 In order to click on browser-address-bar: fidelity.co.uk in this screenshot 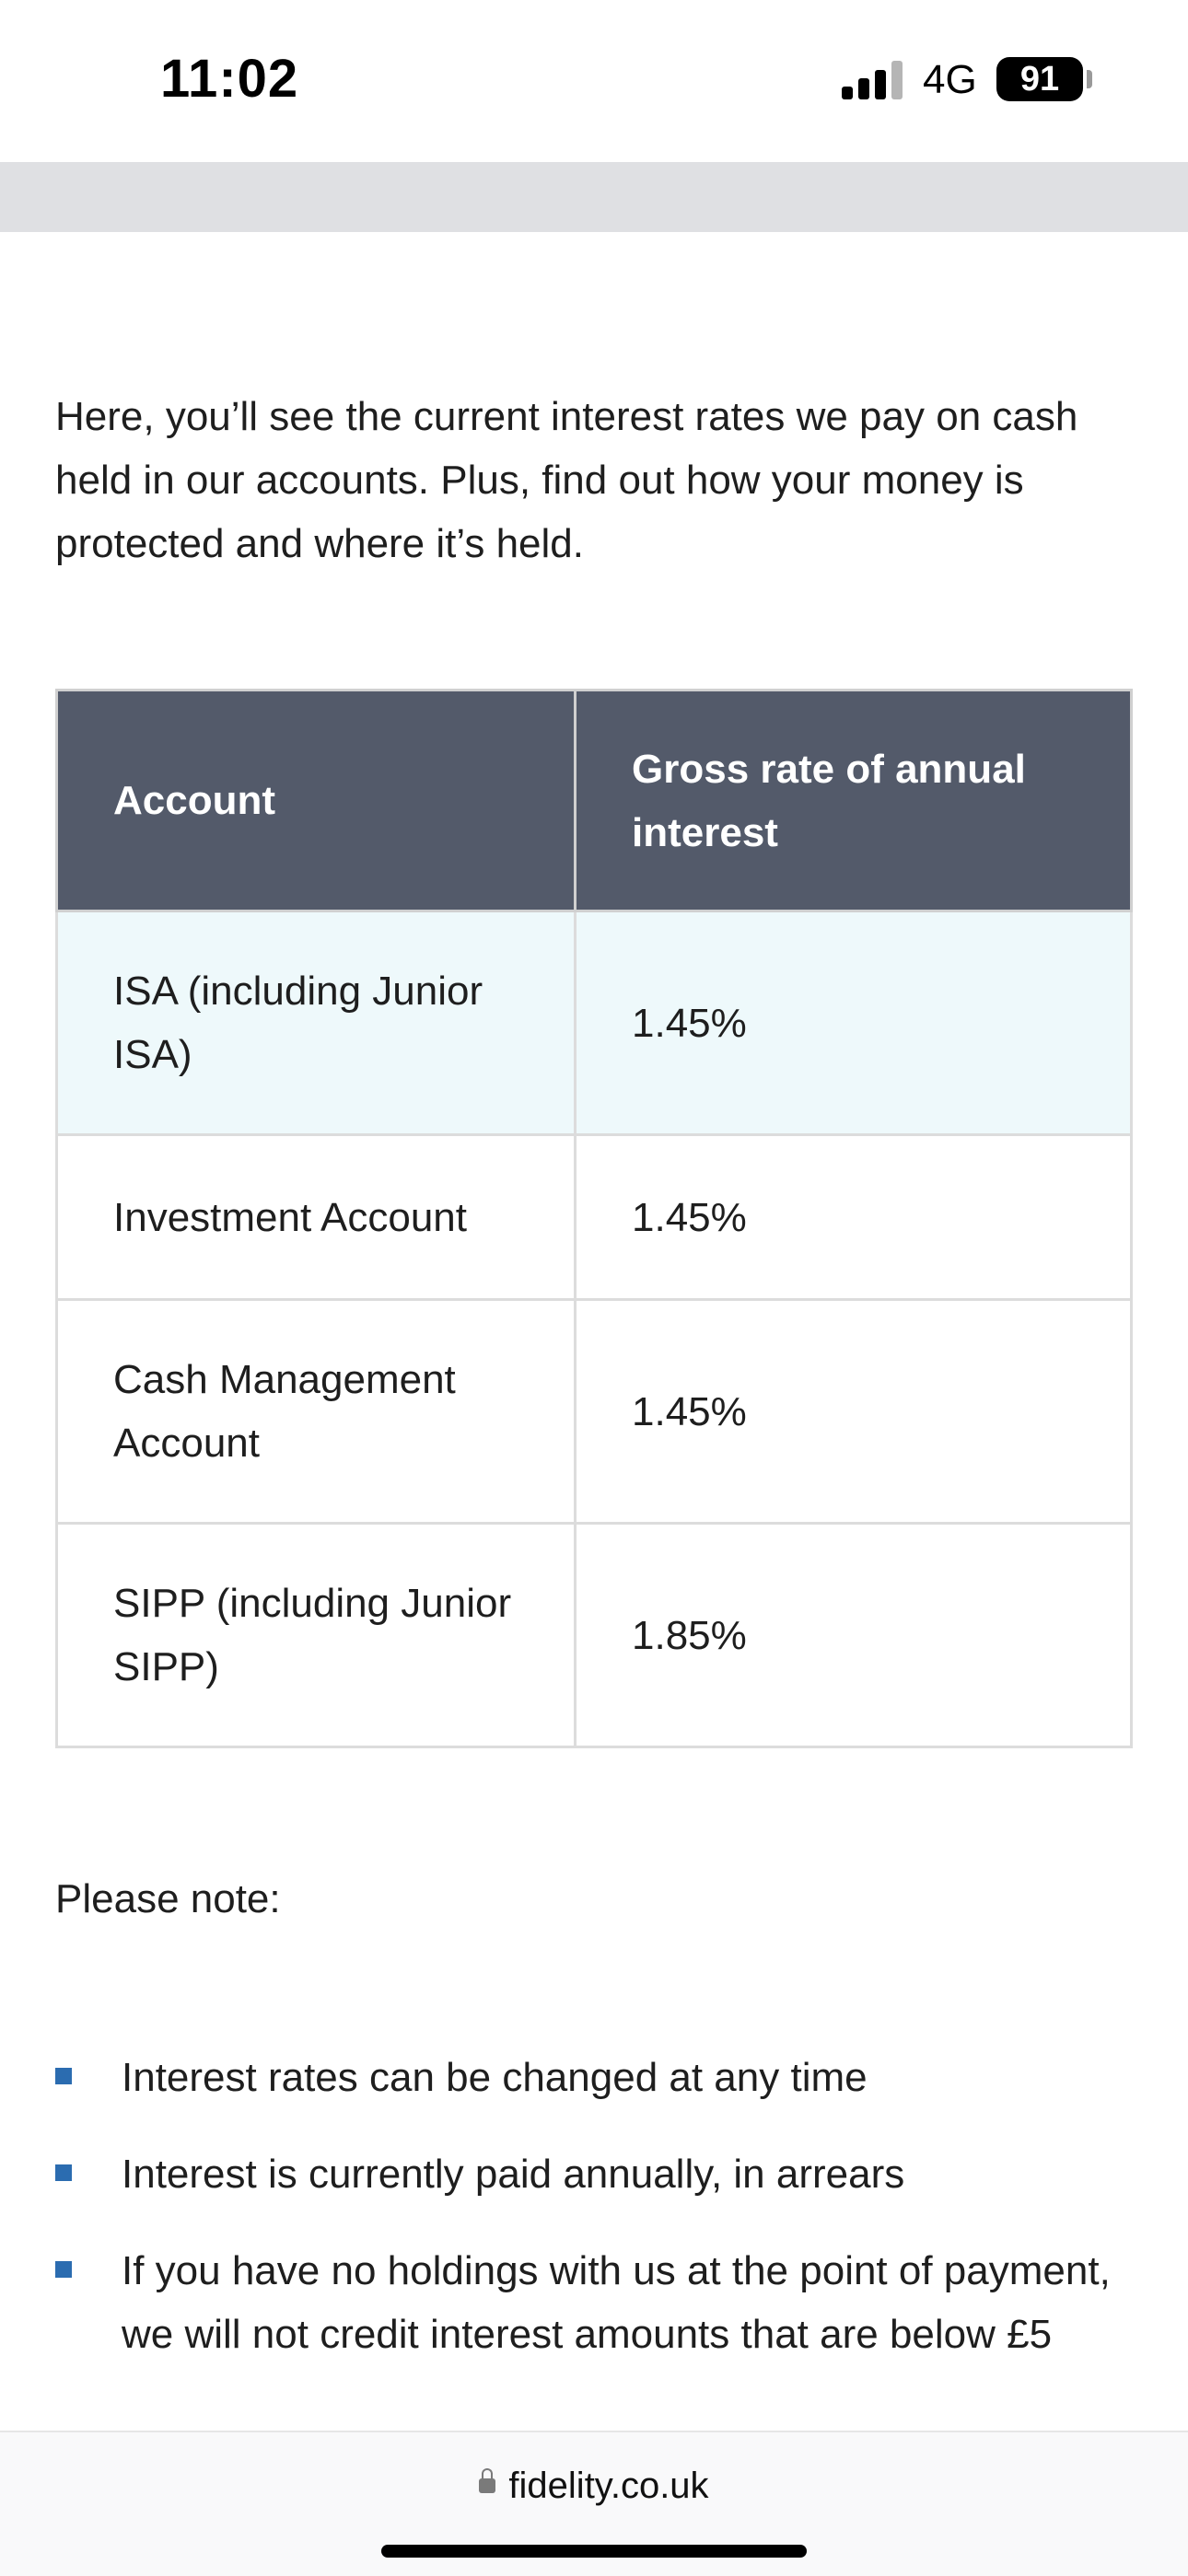, I will do `click(594, 2503)`.